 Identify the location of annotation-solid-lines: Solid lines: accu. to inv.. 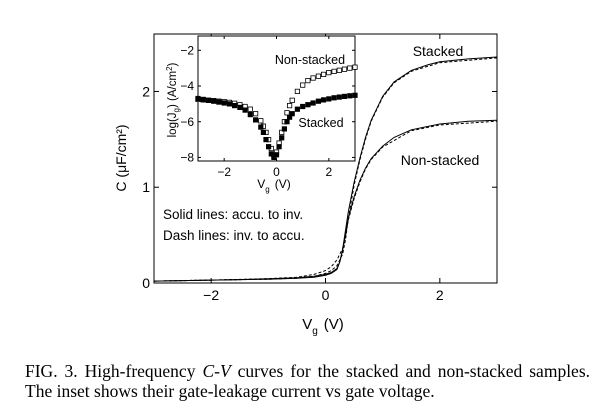
(233, 214).